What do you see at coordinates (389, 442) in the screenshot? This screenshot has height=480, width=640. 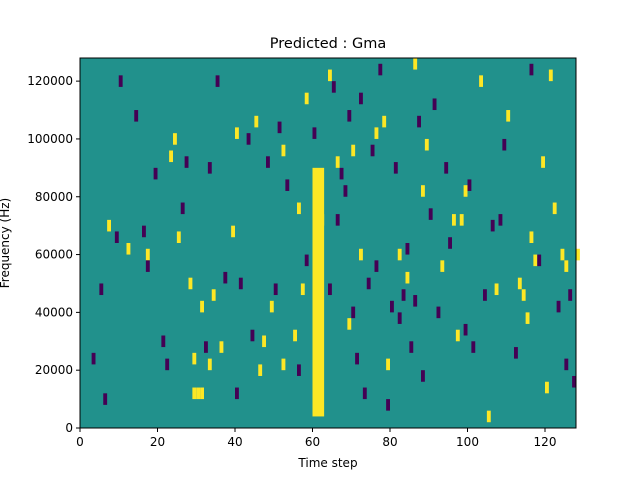 I see `x-tick-label: 80` at bounding box center [389, 442].